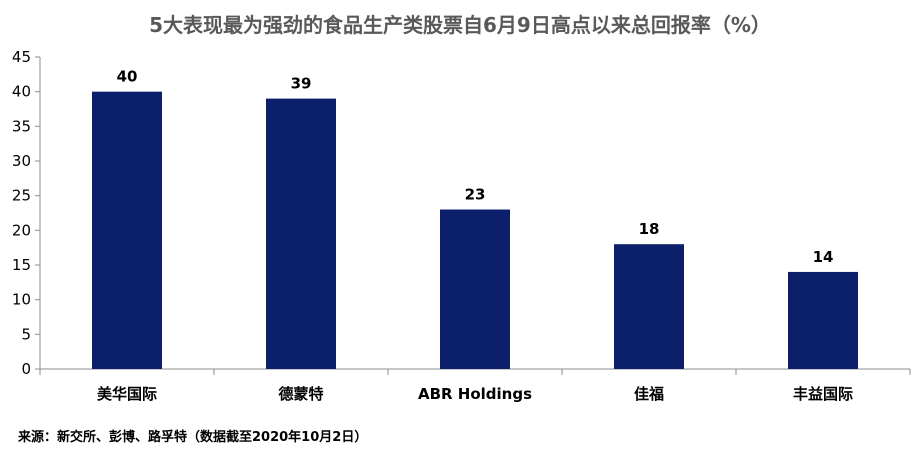  What do you see at coordinates (26, 369) in the screenshot?
I see `y-tick-label: 0` at bounding box center [26, 369].